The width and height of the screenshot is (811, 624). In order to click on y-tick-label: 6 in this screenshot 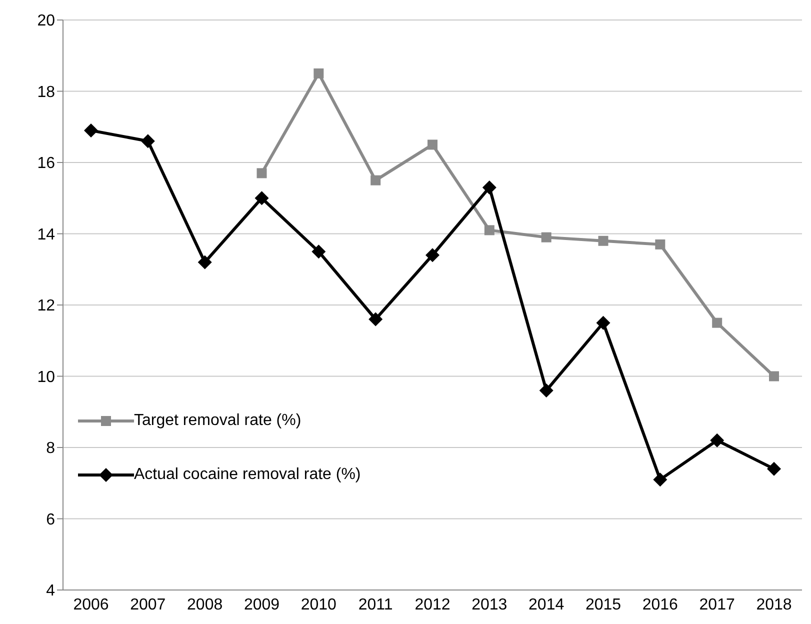, I will do `click(51, 519)`.